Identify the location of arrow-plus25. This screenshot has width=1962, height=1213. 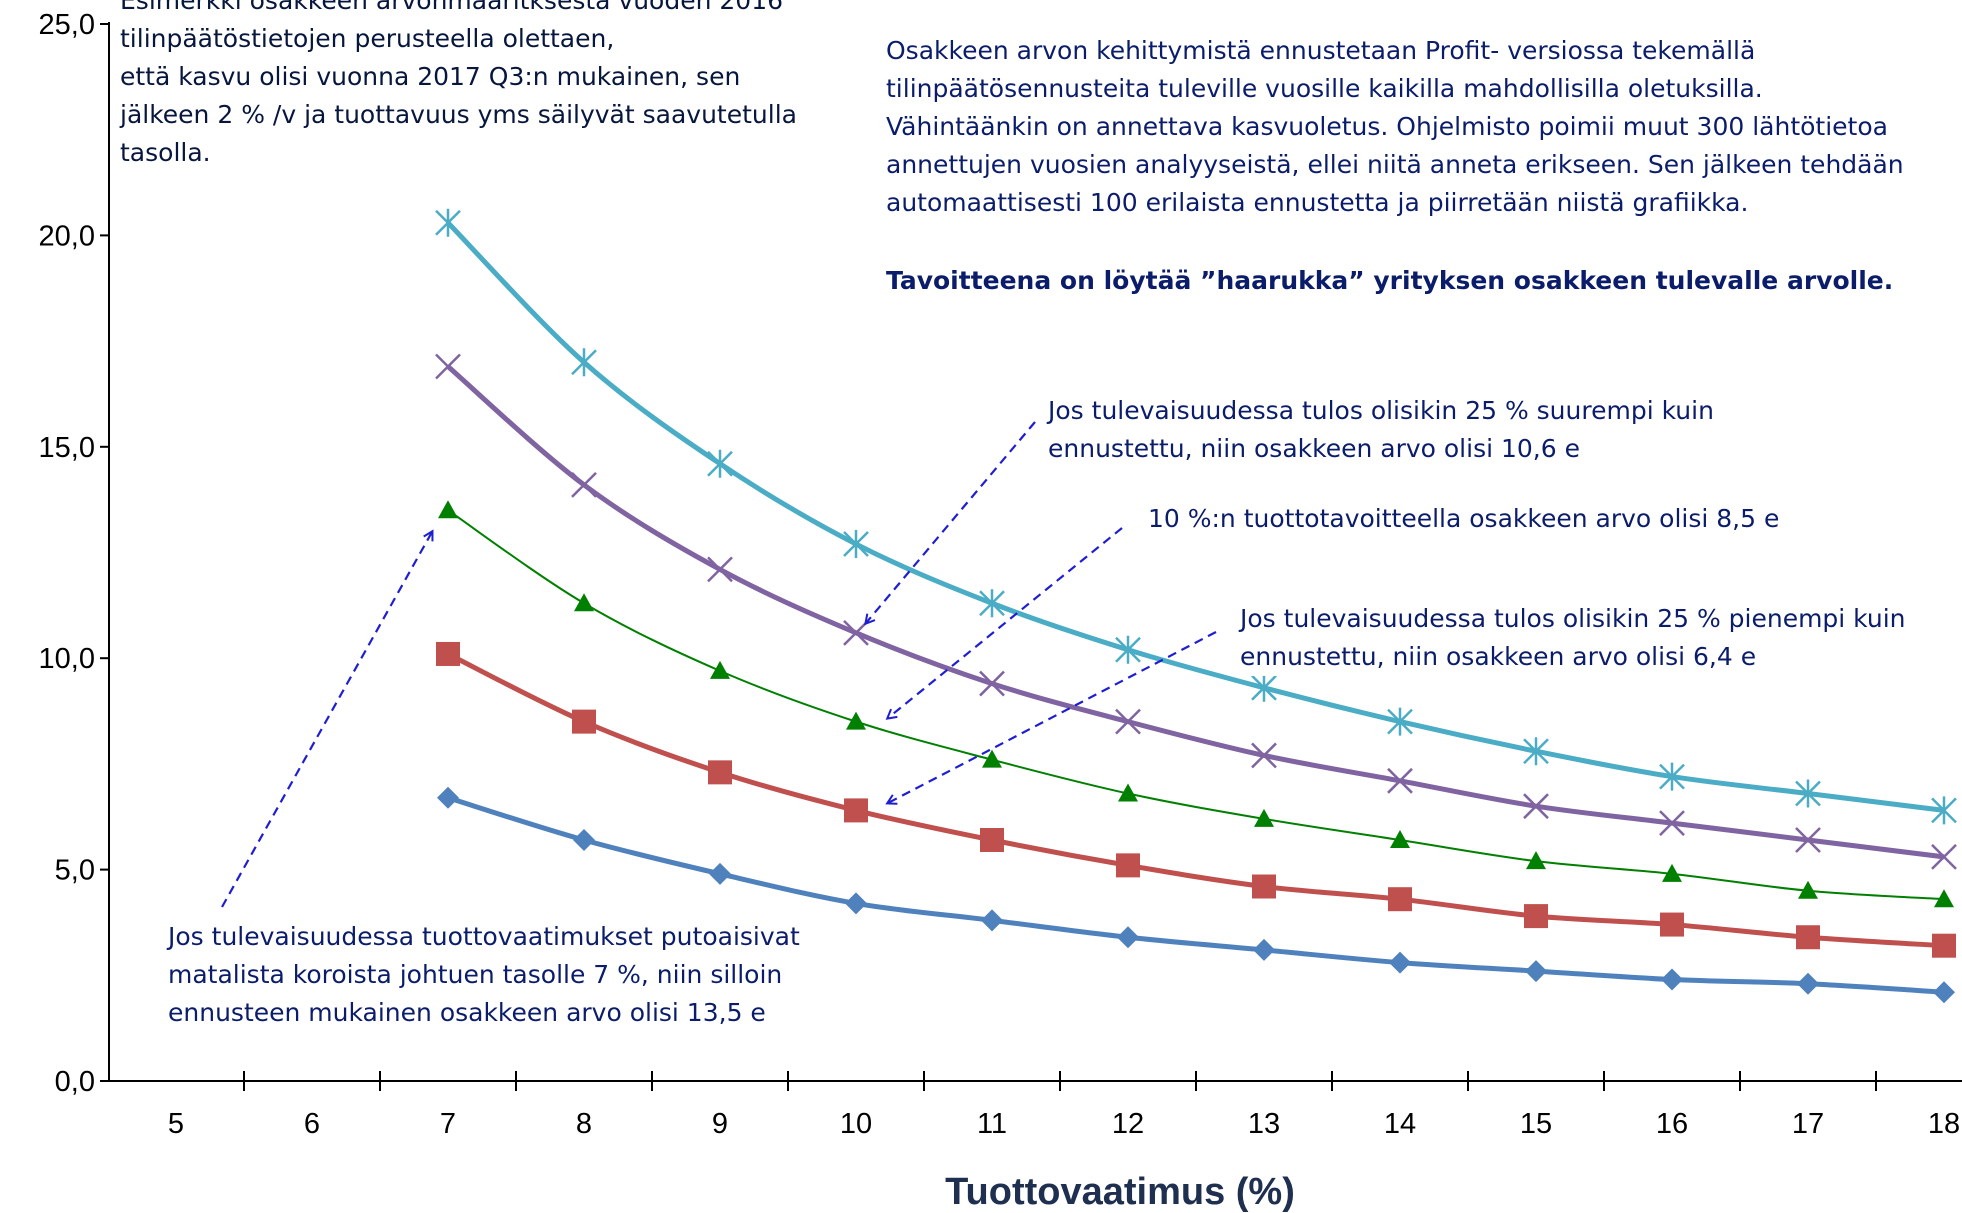
(951, 522).